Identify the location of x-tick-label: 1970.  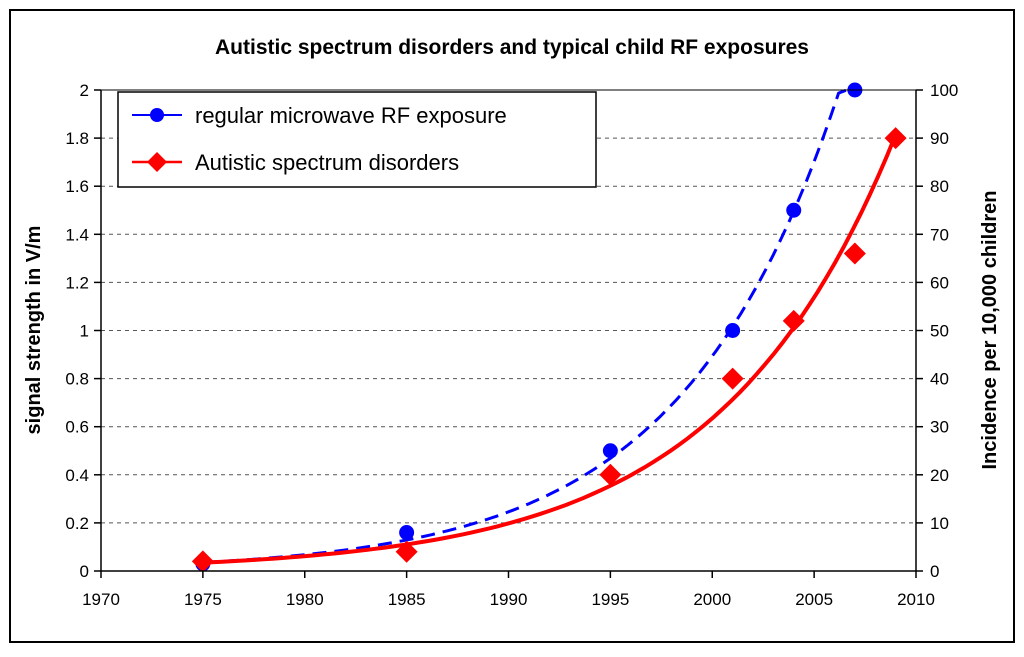
(101, 599).